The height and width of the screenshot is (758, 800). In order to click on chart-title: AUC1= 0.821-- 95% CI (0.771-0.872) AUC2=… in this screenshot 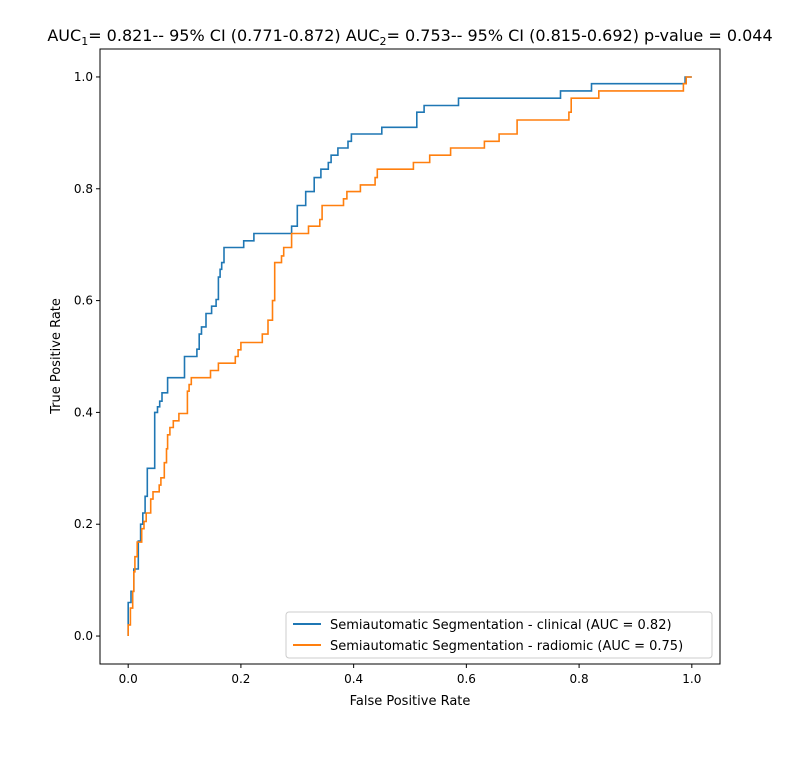, I will do `click(409, 37)`.